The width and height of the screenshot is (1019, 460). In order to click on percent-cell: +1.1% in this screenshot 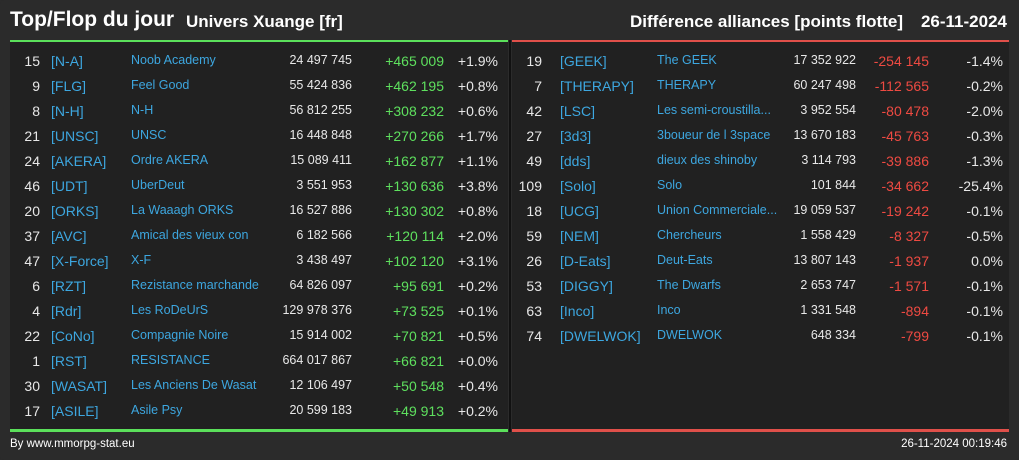, I will do `click(477, 161)`.